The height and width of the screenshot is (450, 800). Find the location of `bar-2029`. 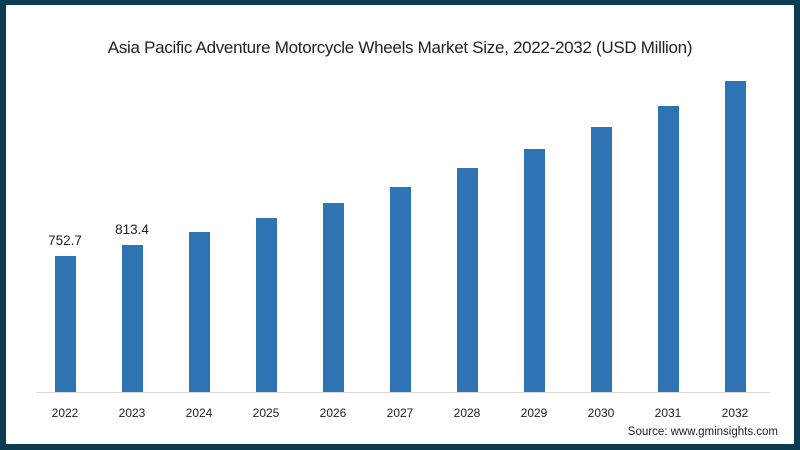

bar-2029 is located at coordinates (534, 270).